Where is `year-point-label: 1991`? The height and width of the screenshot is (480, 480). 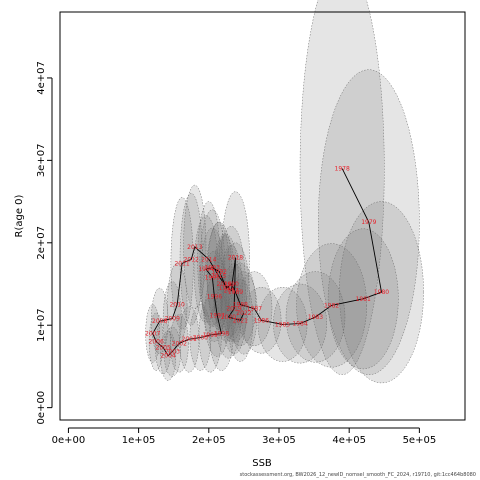
year-point-label: 1991 is located at coordinates (226, 288).